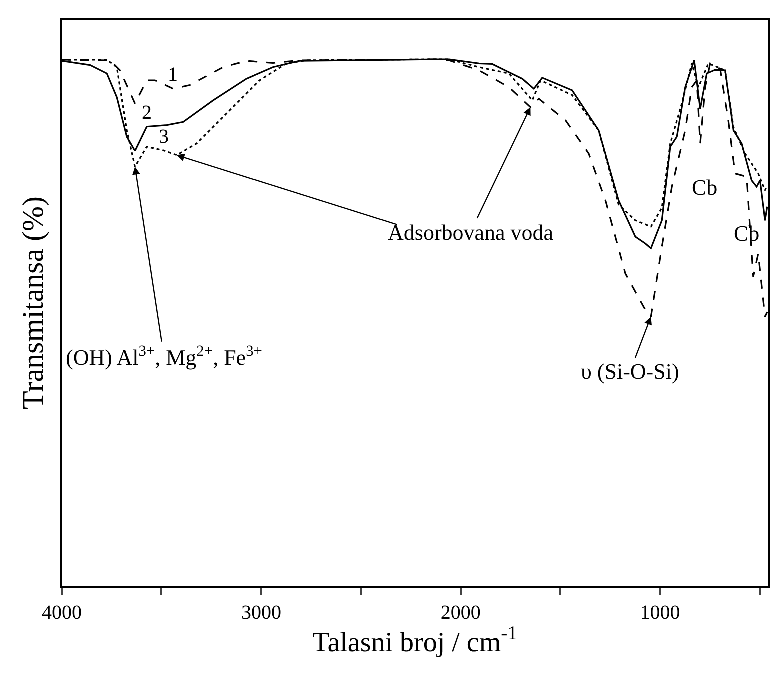  Describe the element at coordinates (471, 232) in the screenshot. I see `annotation: Adsorbovana voda` at that location.